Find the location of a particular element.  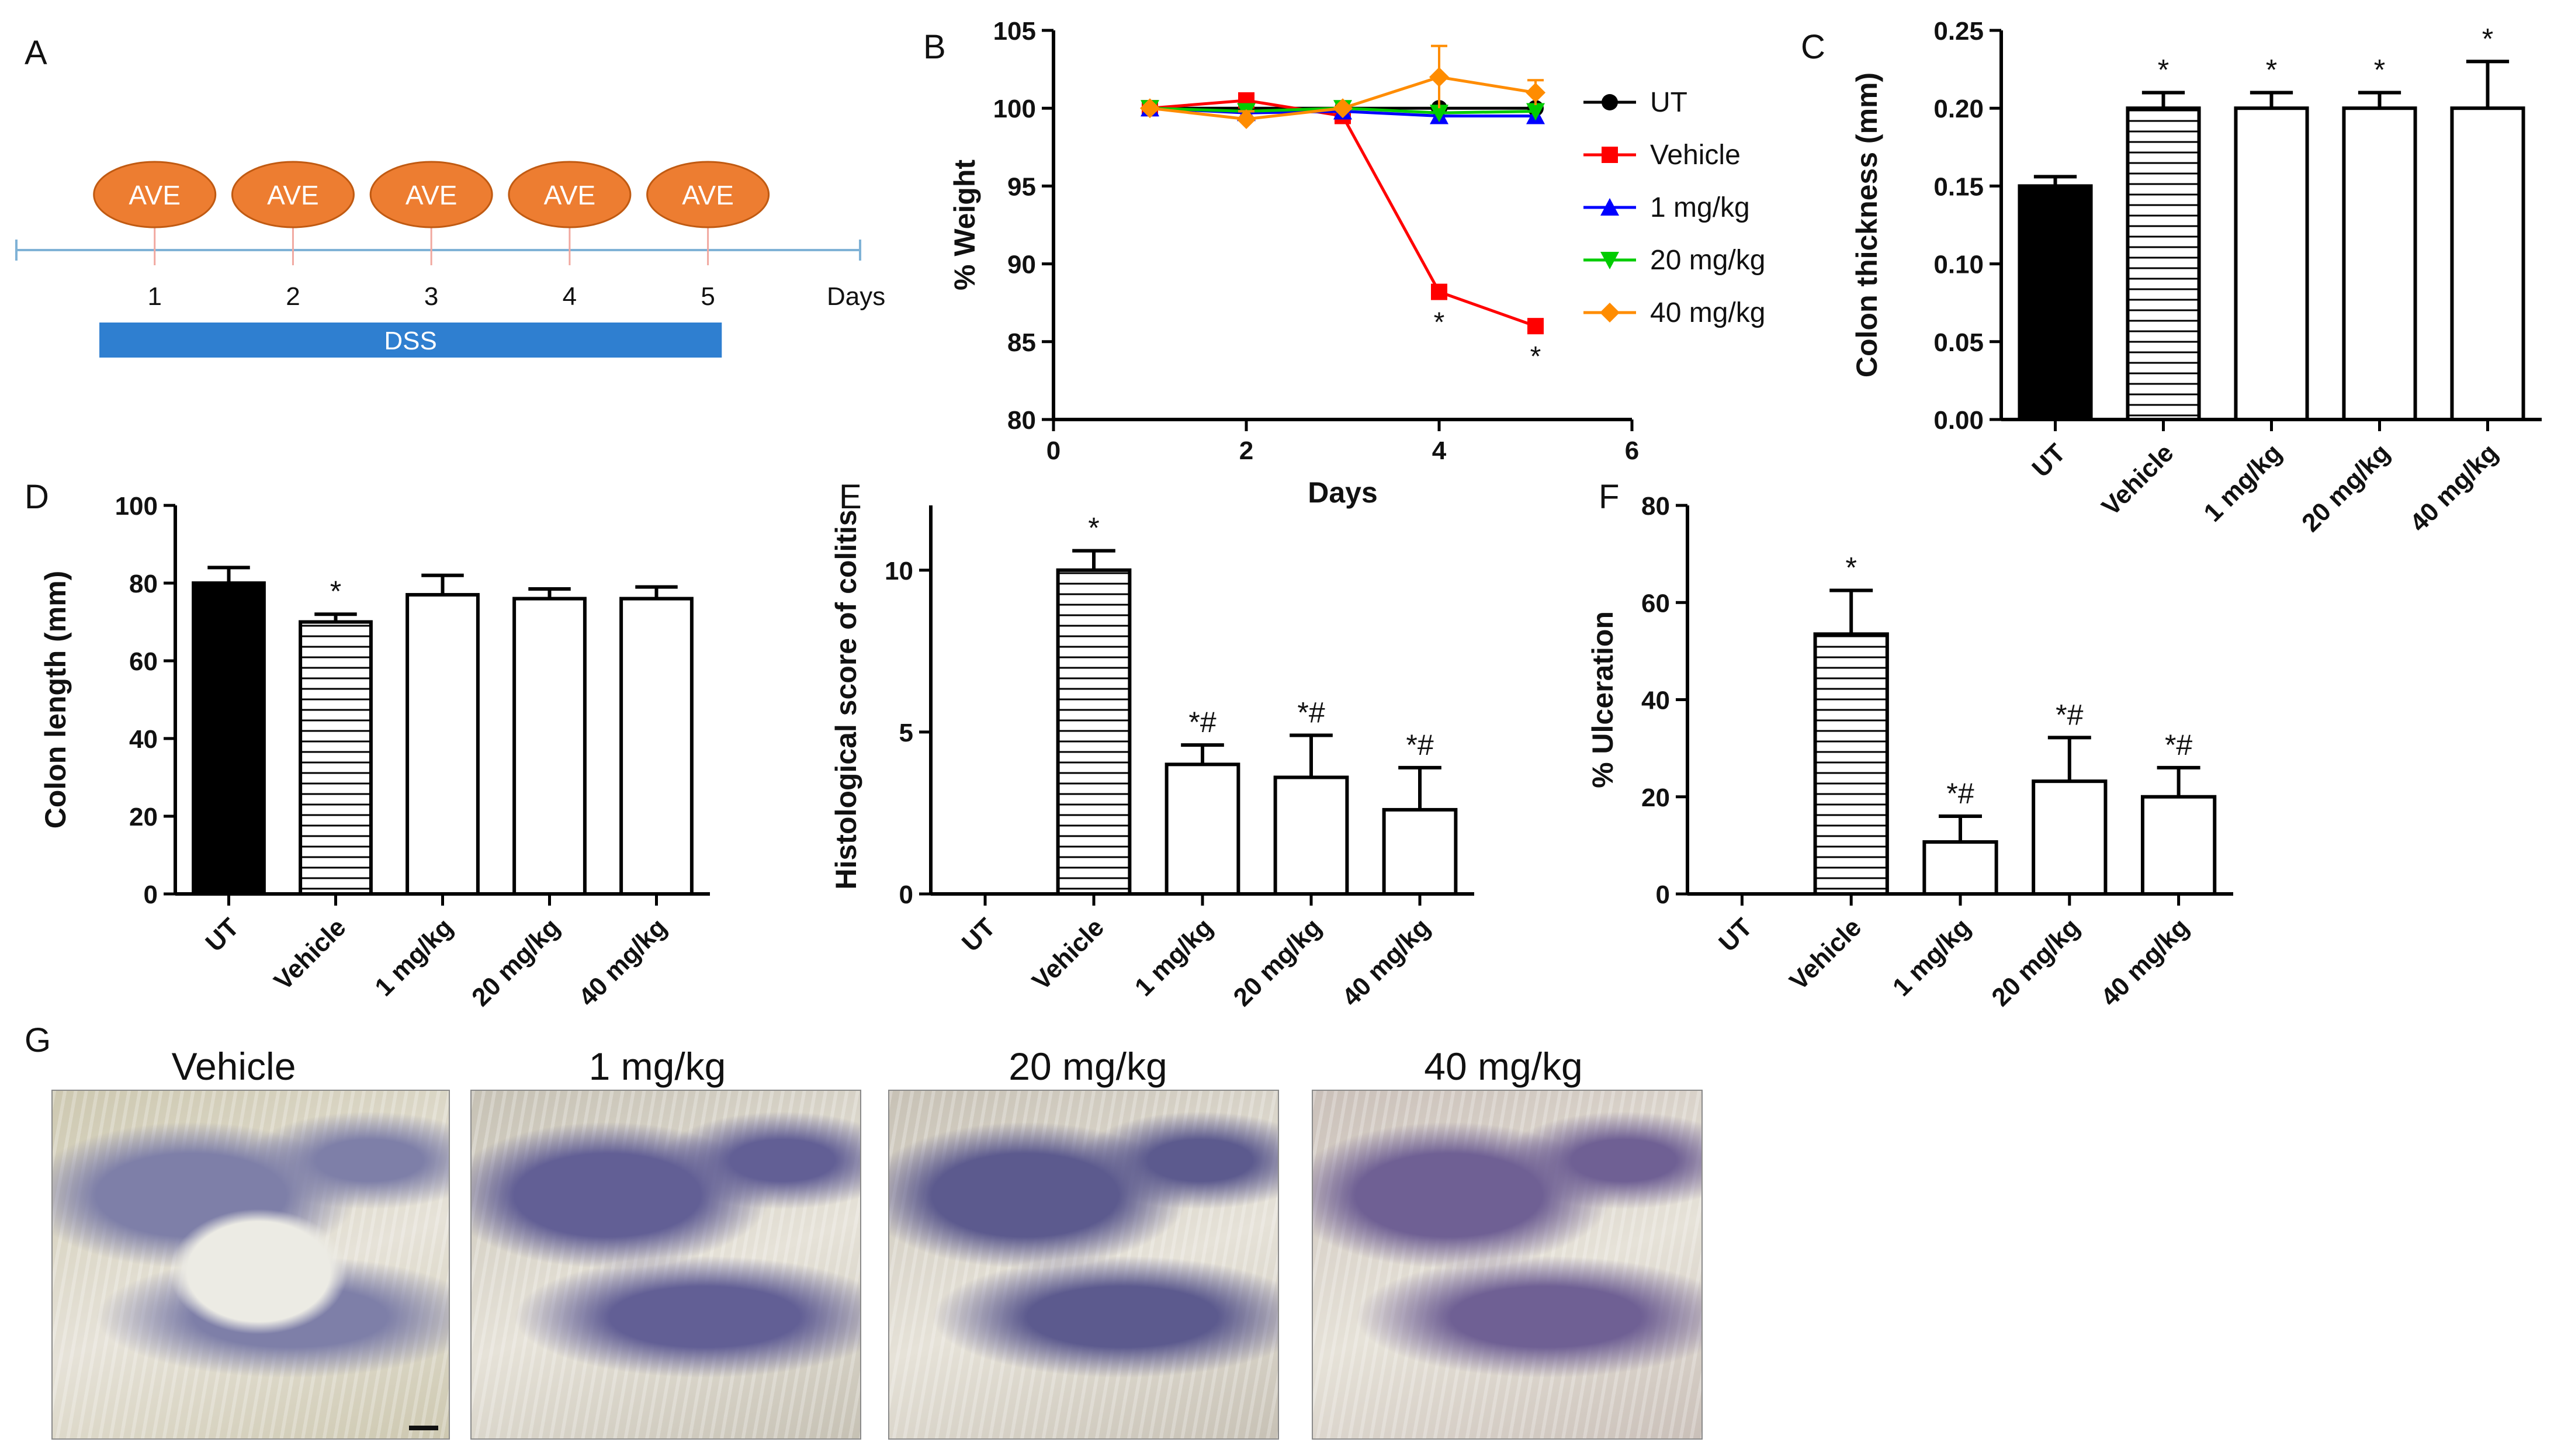

panel-label-d: D is located at coordinates (37, 497).